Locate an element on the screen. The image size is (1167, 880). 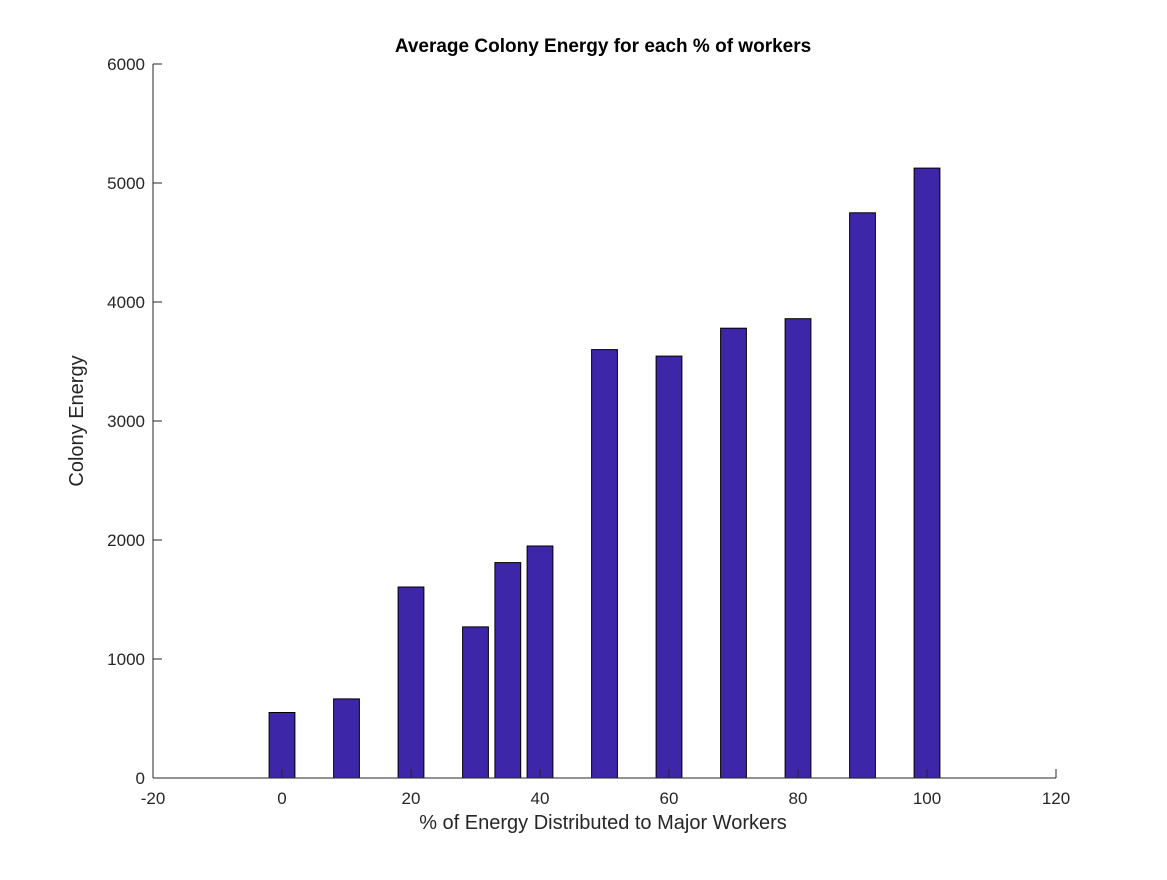
x-tick-label: 40 is located at coordinates (540, 798).